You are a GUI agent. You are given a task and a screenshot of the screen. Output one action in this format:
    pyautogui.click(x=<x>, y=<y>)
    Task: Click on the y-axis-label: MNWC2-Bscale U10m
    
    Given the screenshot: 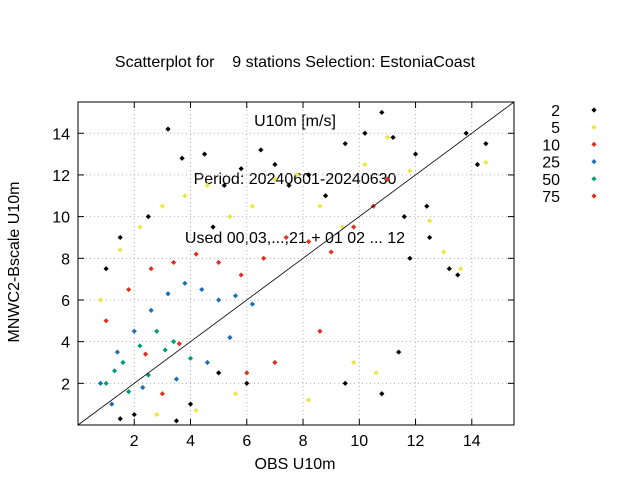 What is the action you would take?
    pyautogui.click(x=14, y=262)
    